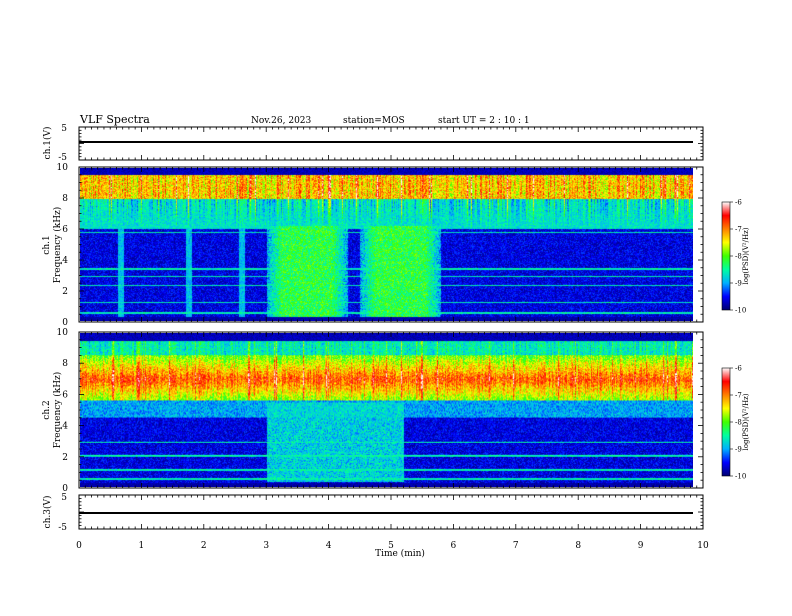 This screenshot has width=792, height=616. I want to click on station-label: station=MOS, so click(374, 121).